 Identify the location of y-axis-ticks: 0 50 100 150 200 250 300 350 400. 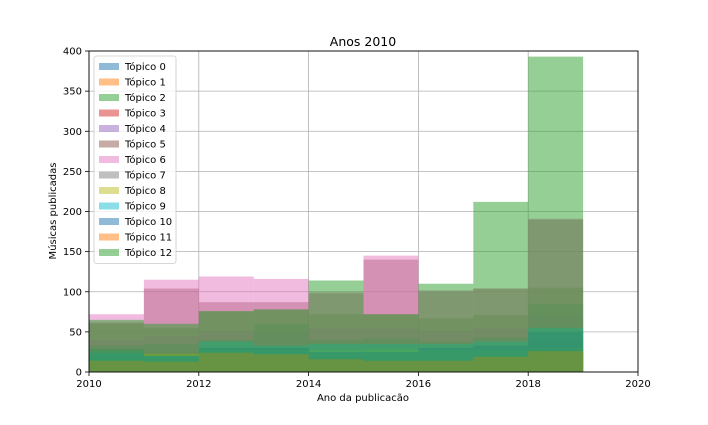
(76, 213).